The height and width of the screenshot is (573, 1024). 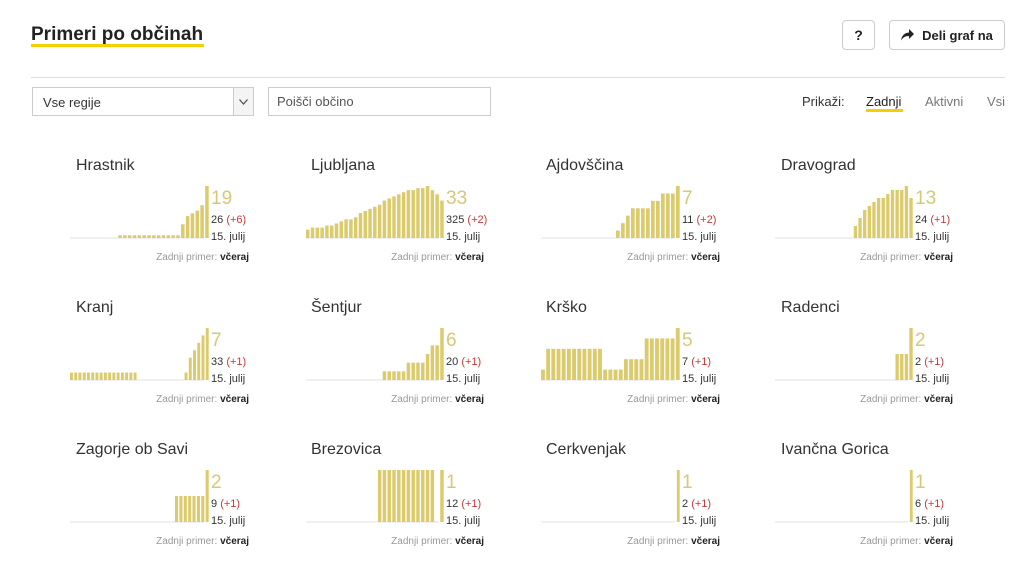 What do you see at coordinates (699, 220) in the screenshot?
I see `total-cases-stat: 11 (+2)` at bounding box center [699, 220].